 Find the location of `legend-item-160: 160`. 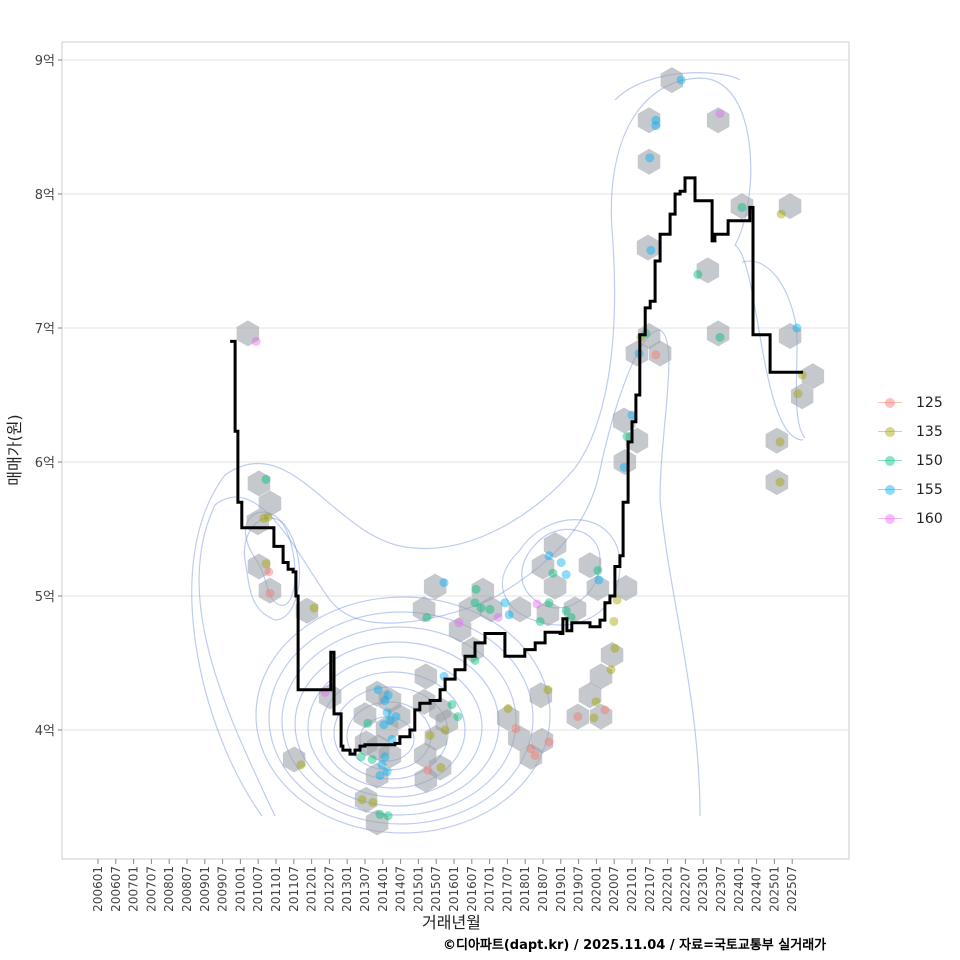

legend-item-160: 160 is located at coordinates (910, 518).